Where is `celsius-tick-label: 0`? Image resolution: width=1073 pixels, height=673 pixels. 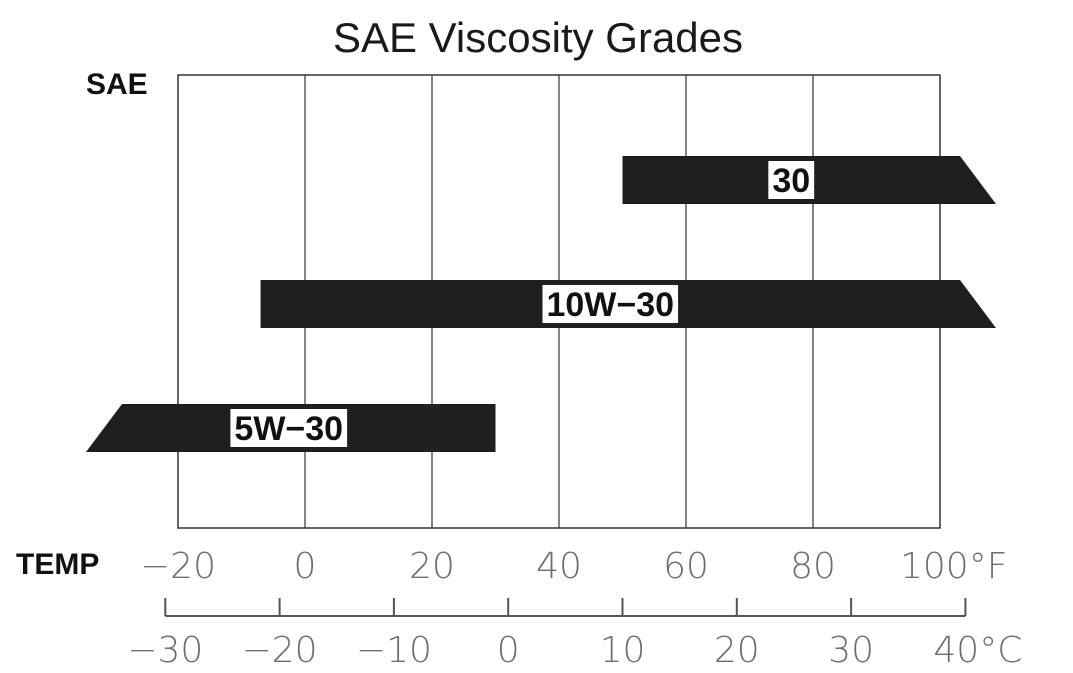
celsius-tick-label: 0 is located at coordinates (508, 650).